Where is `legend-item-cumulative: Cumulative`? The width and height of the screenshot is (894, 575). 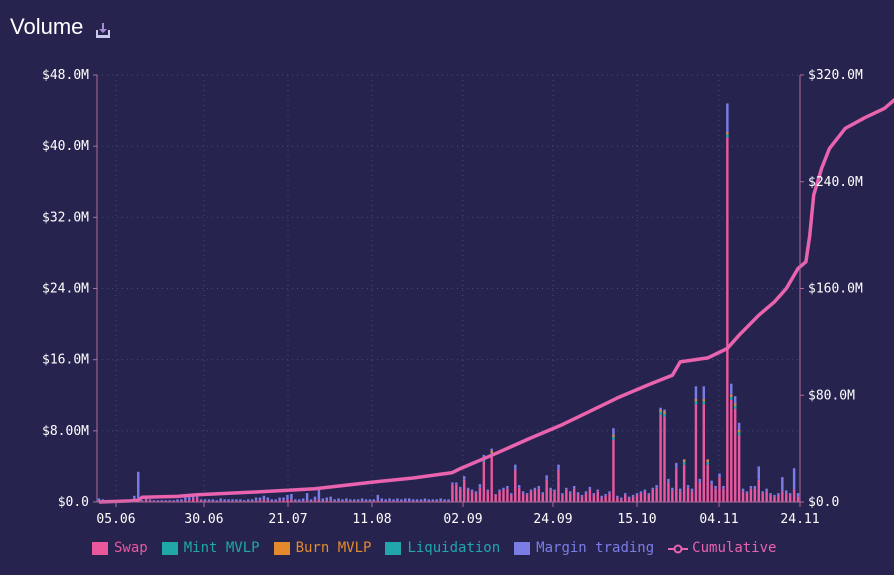 legend-item-cumulative: Cumulative is located at coordinates (722, 548).